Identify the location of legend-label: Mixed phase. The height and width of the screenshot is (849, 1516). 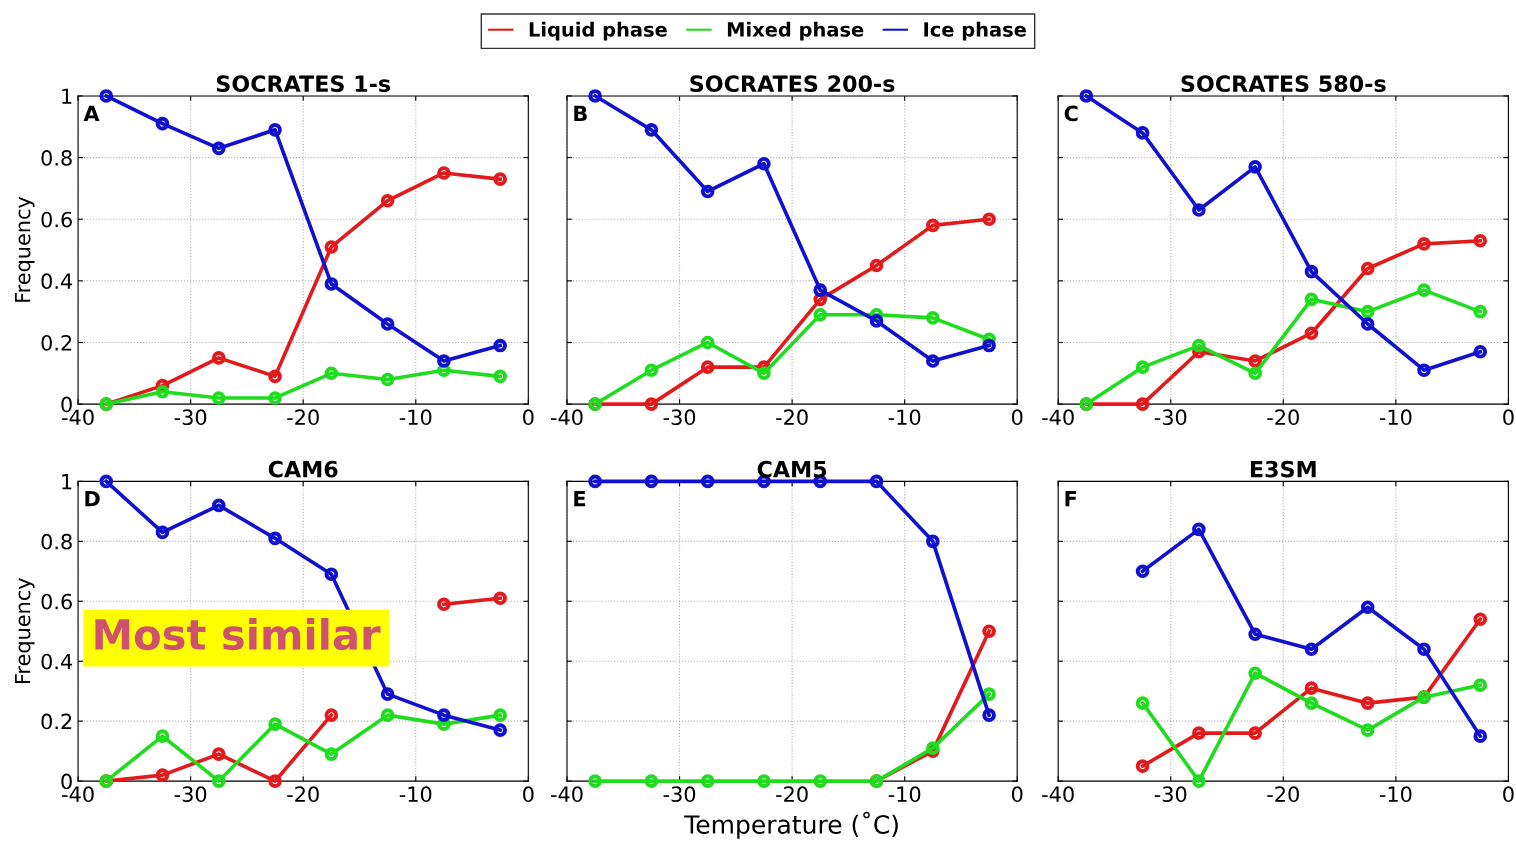
(795, 31).